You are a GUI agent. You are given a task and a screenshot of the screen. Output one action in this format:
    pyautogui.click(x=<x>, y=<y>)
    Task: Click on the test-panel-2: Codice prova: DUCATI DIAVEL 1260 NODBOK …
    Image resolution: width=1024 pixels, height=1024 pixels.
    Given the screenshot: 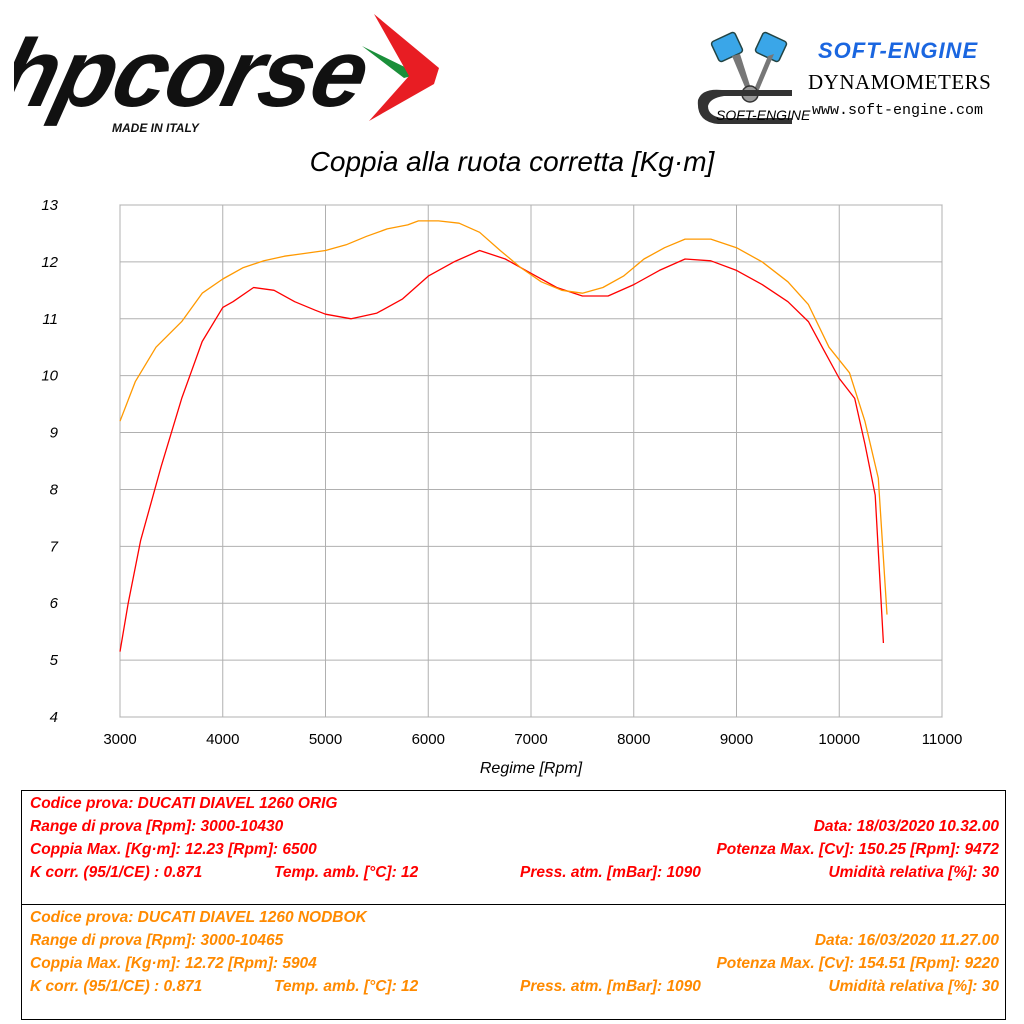 What is the action you would take?
    pyautogui.click(x=513, y=962)
    